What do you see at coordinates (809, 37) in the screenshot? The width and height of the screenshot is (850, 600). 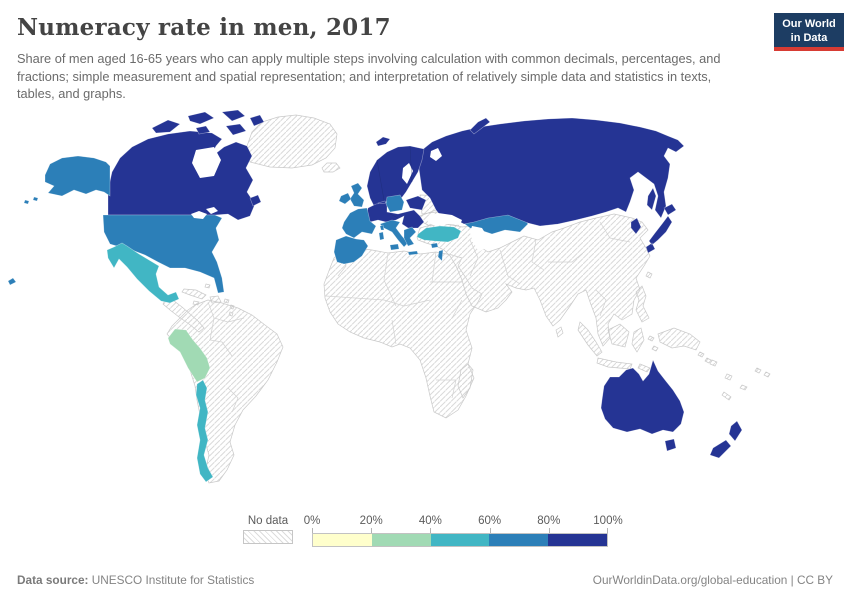 I see `owid-logo-line2: in Data` at bounding box center [809, 37].